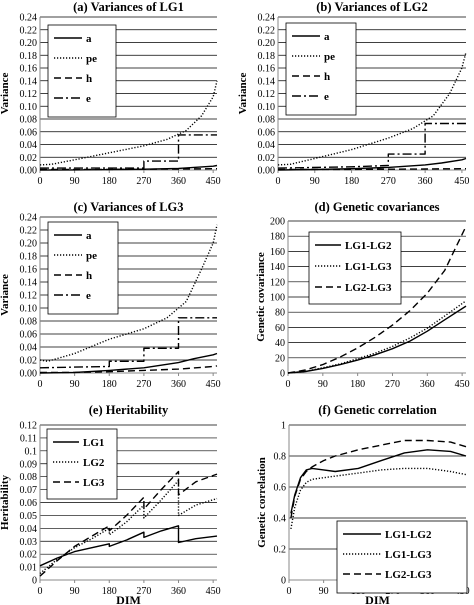 This screenshot has height=605, width=474. I want to click on y-tick-label: 140, so click(277, 267).